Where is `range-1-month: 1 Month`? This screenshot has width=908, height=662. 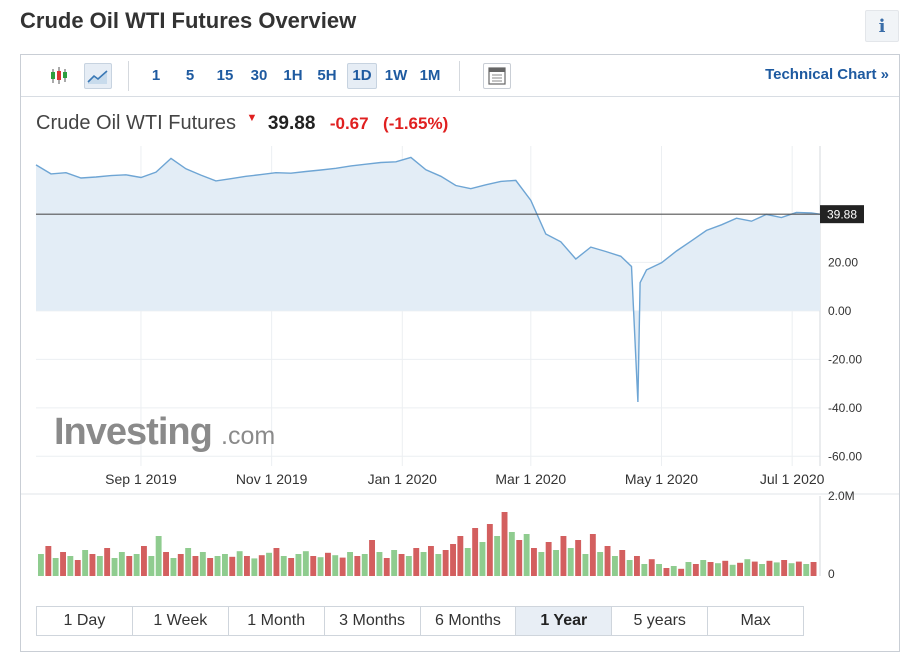
range-1-month: 1 Month is located at coordinates (276, 621).